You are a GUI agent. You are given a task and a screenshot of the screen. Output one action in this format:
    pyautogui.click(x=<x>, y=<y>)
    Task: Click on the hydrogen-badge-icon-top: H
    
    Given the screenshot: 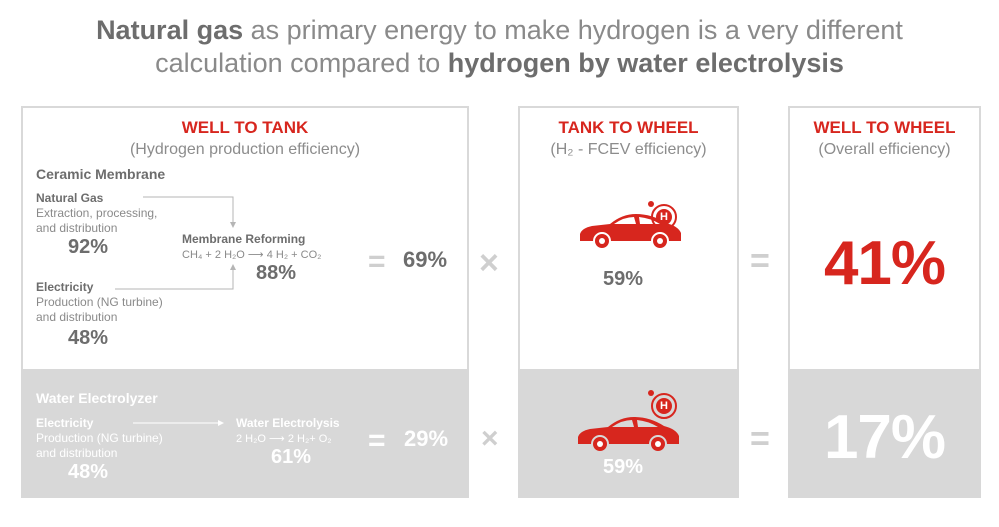 What is the action you would take?
    pyautogui.click(x=662, y=215)
    